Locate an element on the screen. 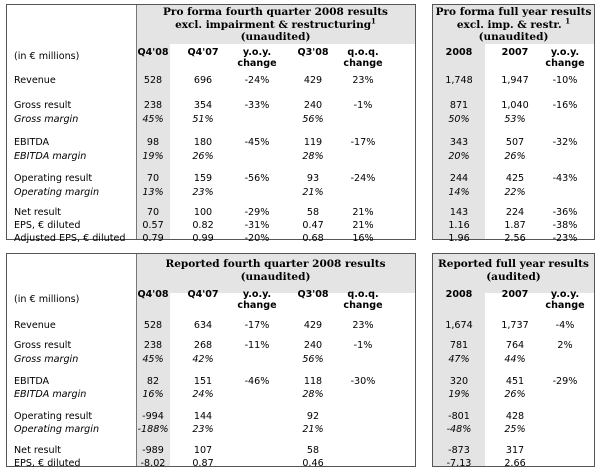 This screenshot has width=600, height=472. table-cell: -4% is located at coordinates (565, 325).